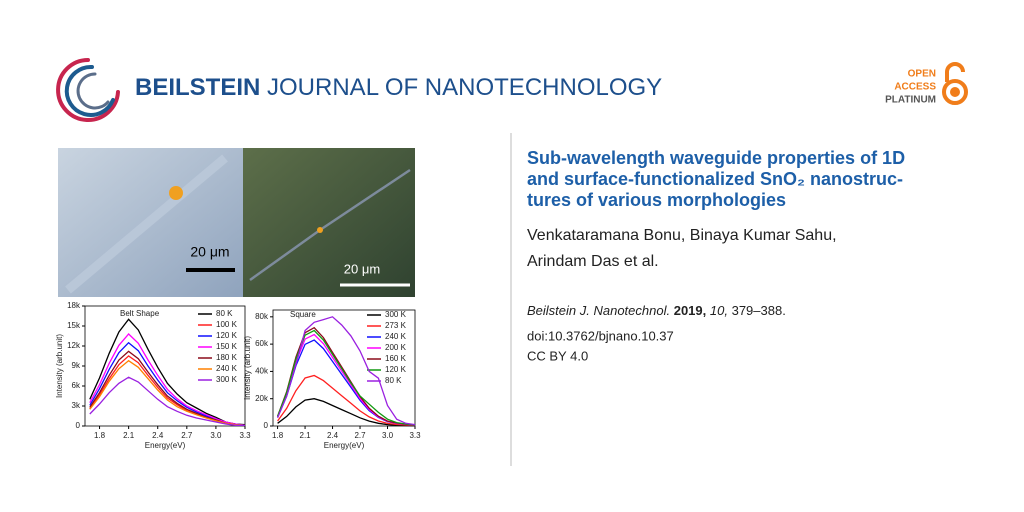 The image size is (1024, 512). What do you see at coordinates (262, 316) in the screenshot?
I see `y-tick-label: 80k` at bounding box center [262, 316].